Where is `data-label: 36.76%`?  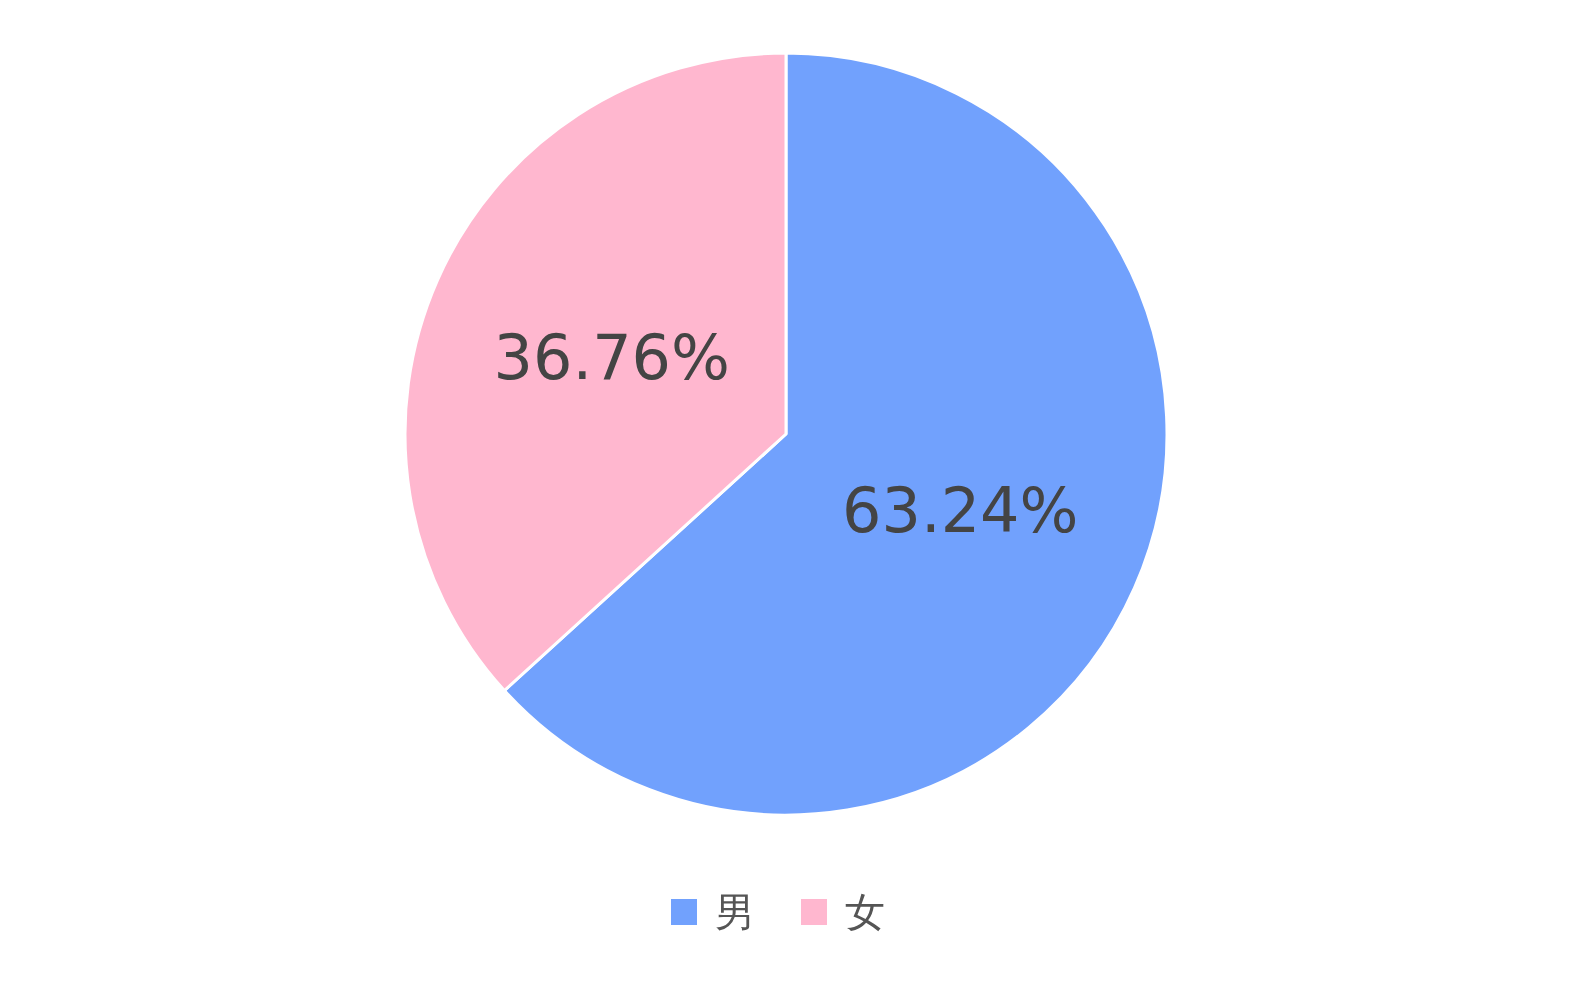 data-label: 36.76% is located at coordinates (611, 357).